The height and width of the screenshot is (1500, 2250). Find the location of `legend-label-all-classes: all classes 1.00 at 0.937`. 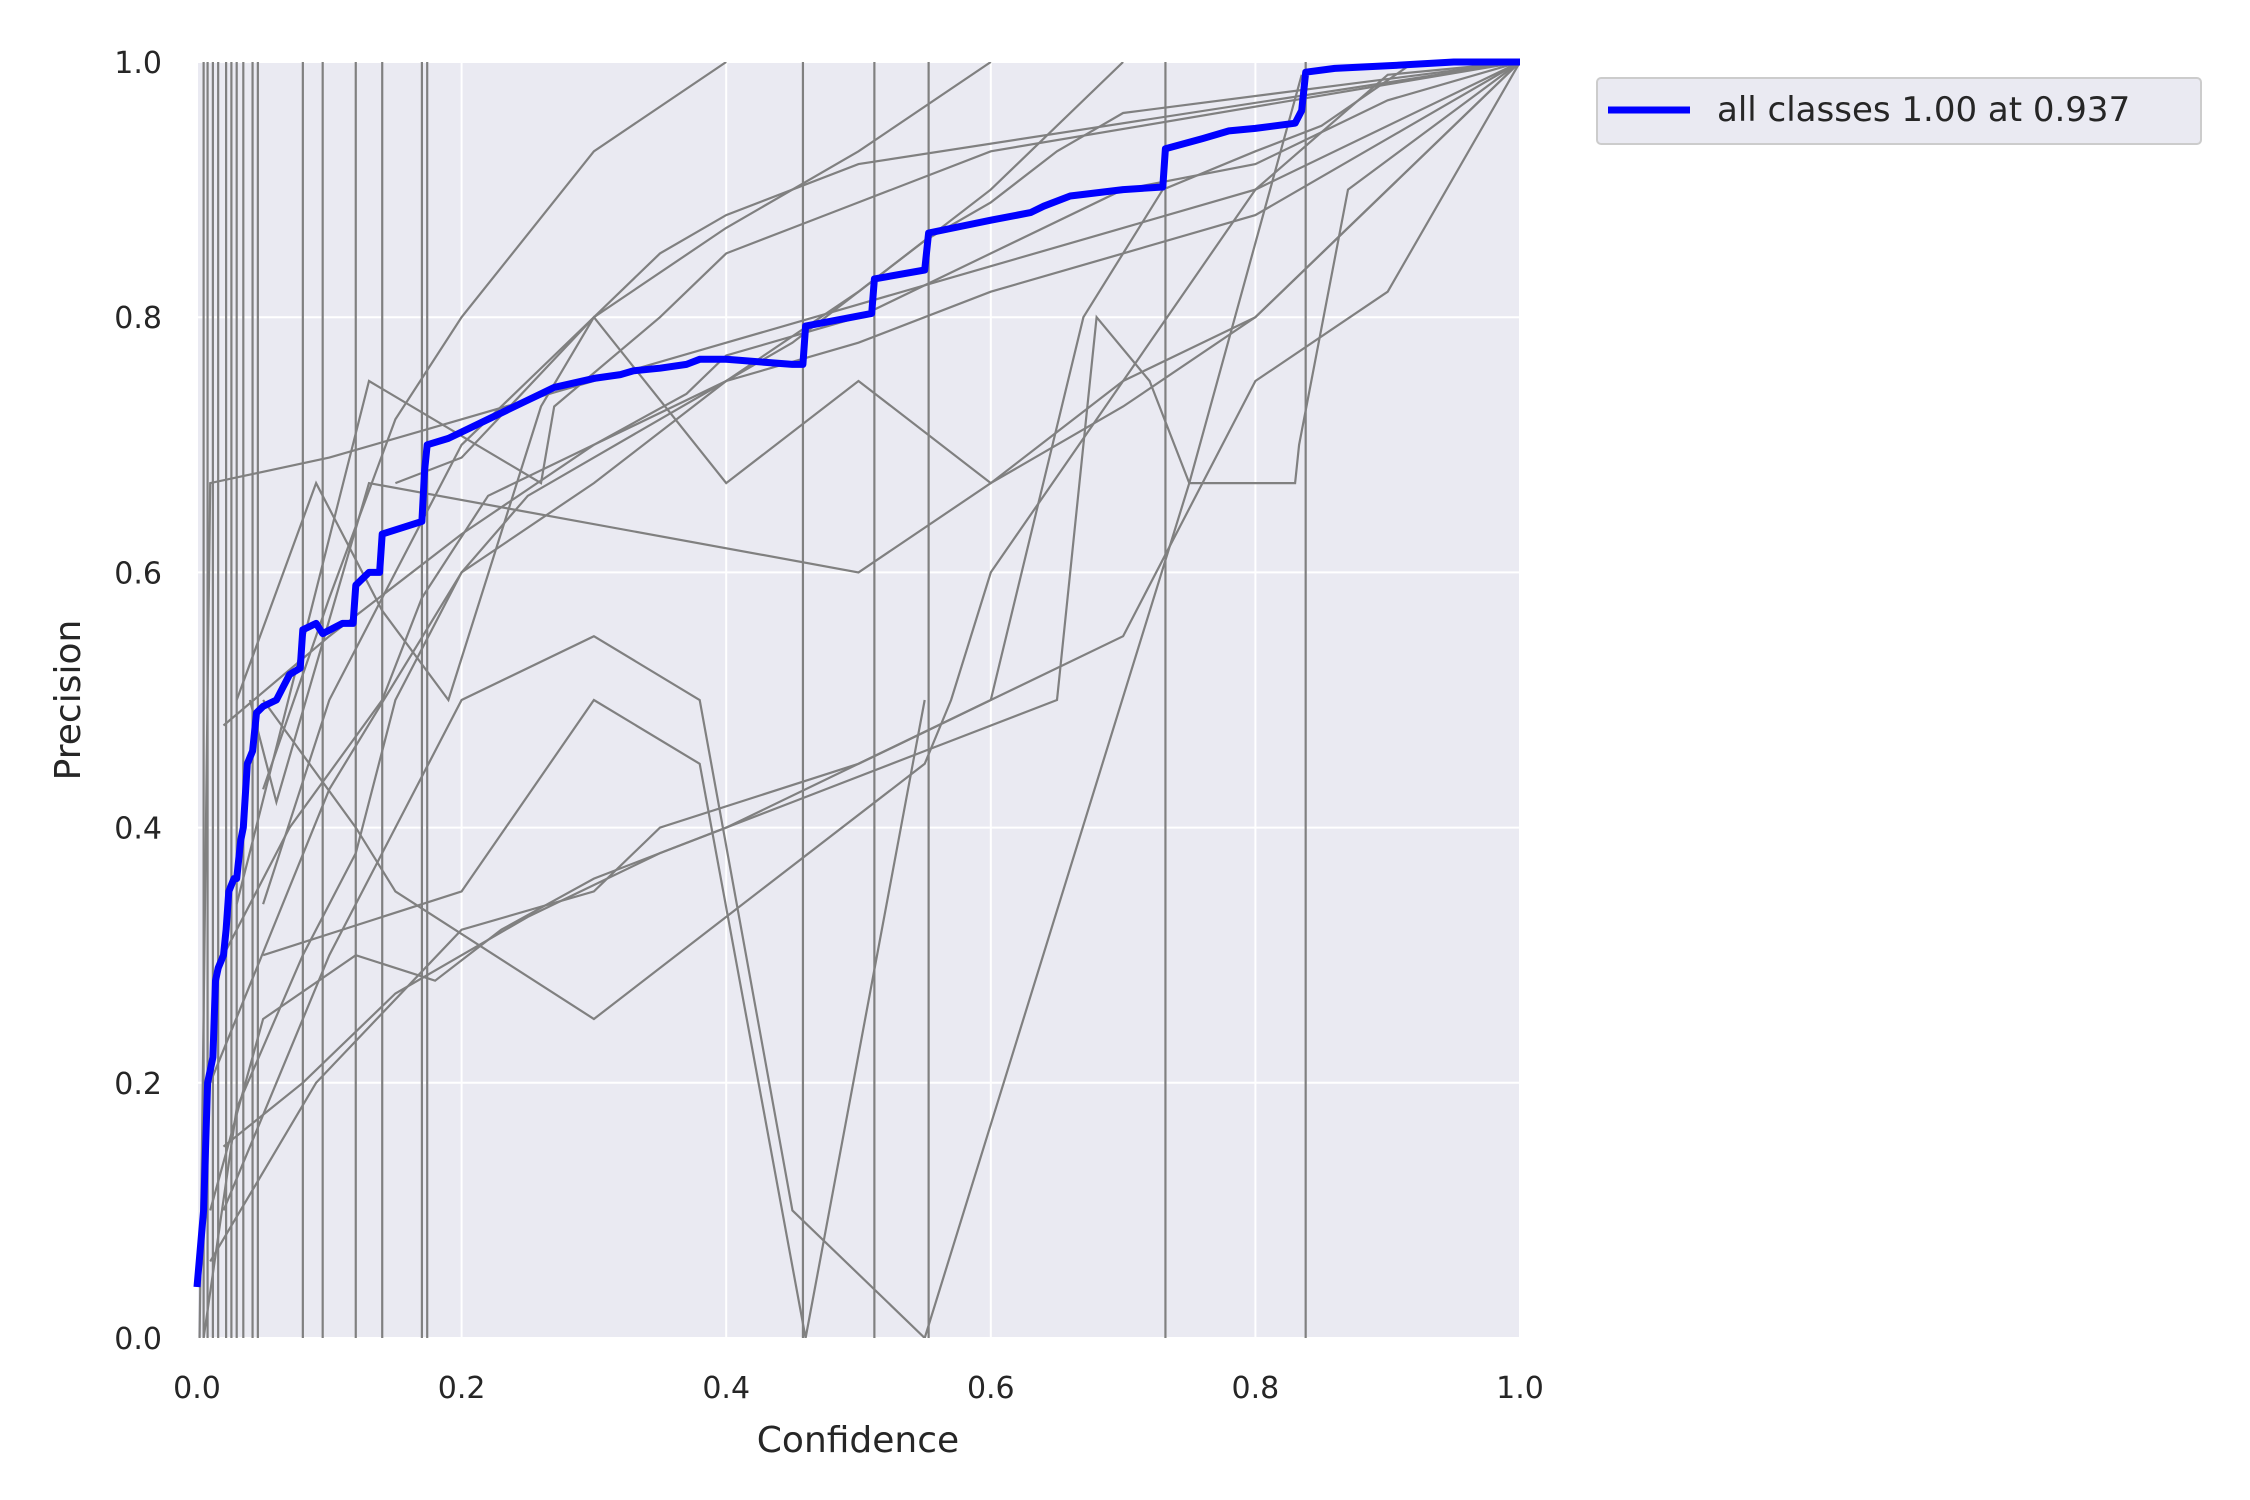

legend-label-all-classes: all classes 1.00 at 0.937 is located at coordinates (1923, 110).